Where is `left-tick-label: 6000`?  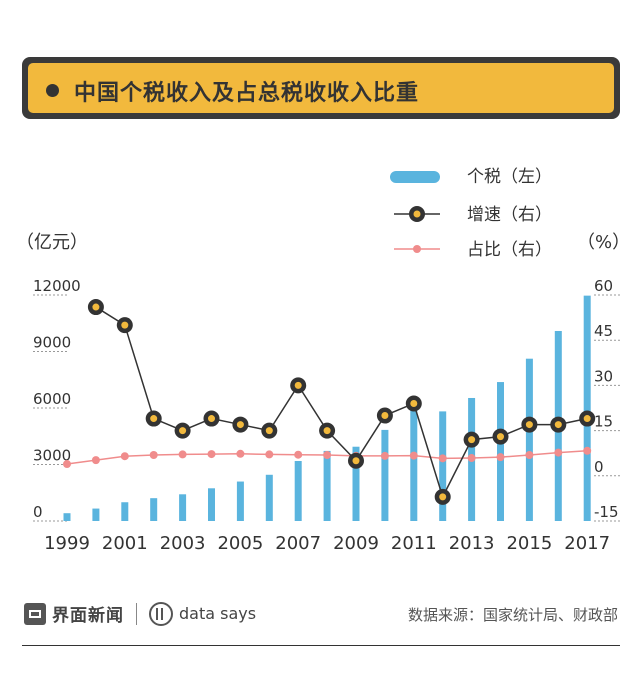 left-tick-label: 6000 is located at coordinates (52, 399).